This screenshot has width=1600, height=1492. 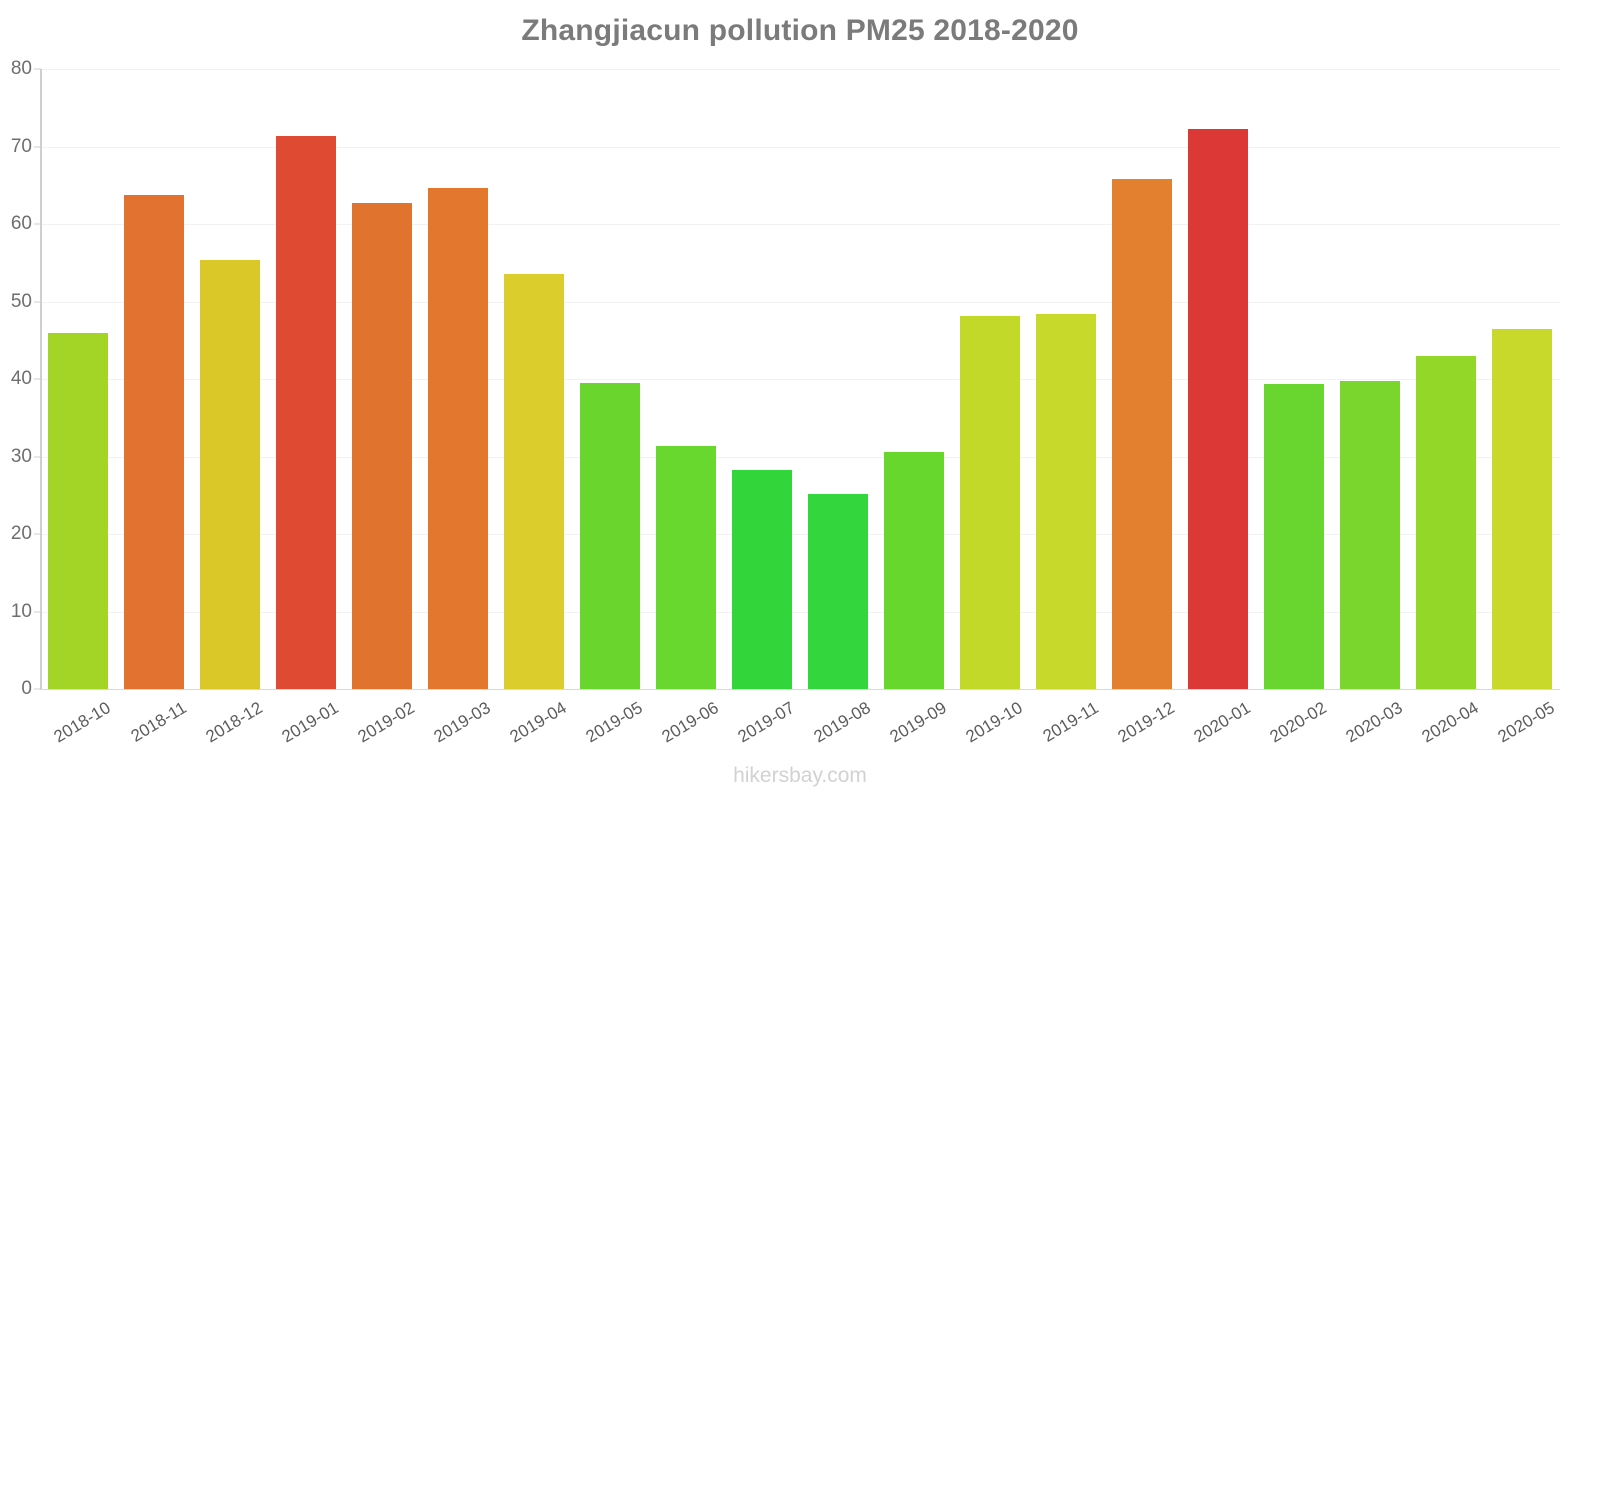 I want to click on y-tick-label-40: 40, so click(x=21, y=378).